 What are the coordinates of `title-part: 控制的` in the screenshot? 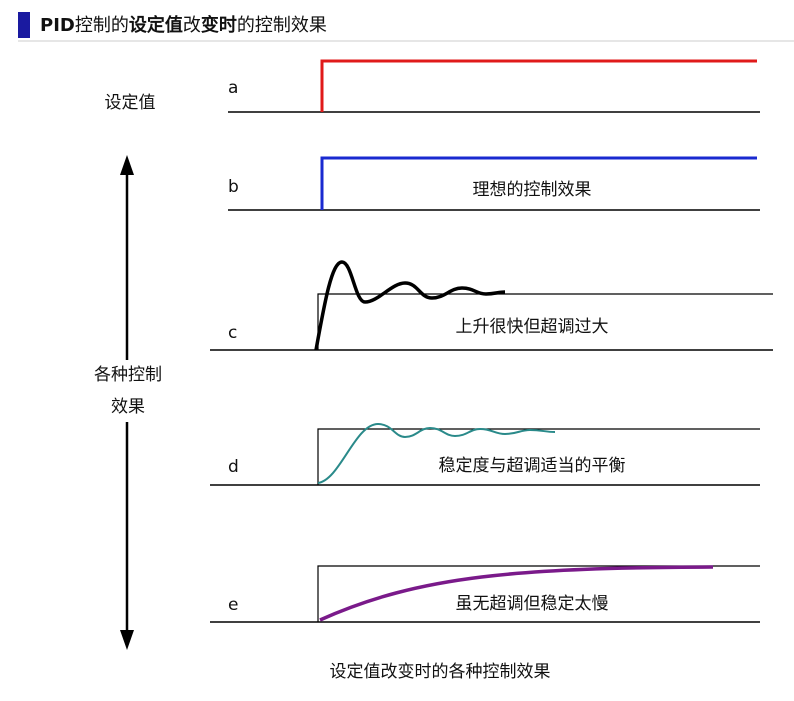 It's located at (102, 25).